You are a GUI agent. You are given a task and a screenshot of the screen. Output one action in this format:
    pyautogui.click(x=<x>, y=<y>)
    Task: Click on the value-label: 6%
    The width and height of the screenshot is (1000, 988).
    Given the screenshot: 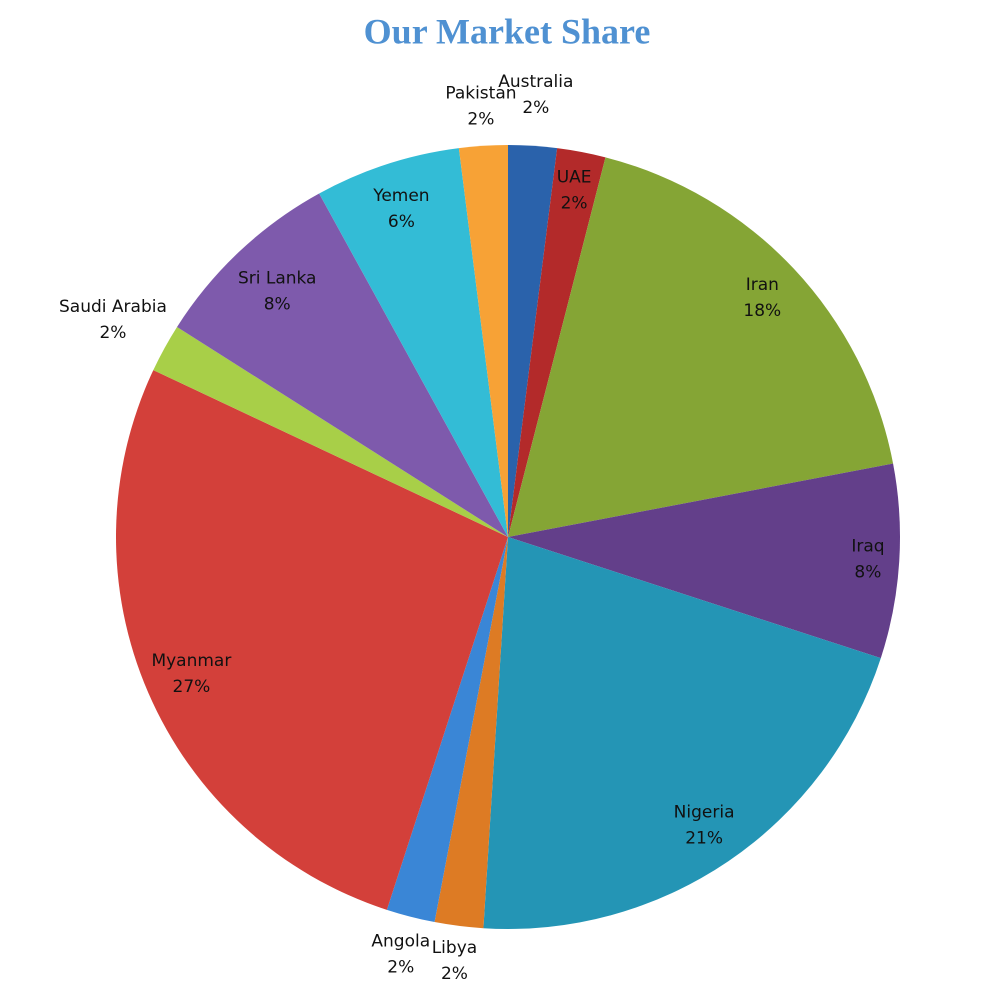 What is the action you would take?
    pyautogui.click(x=401, y=222)
    